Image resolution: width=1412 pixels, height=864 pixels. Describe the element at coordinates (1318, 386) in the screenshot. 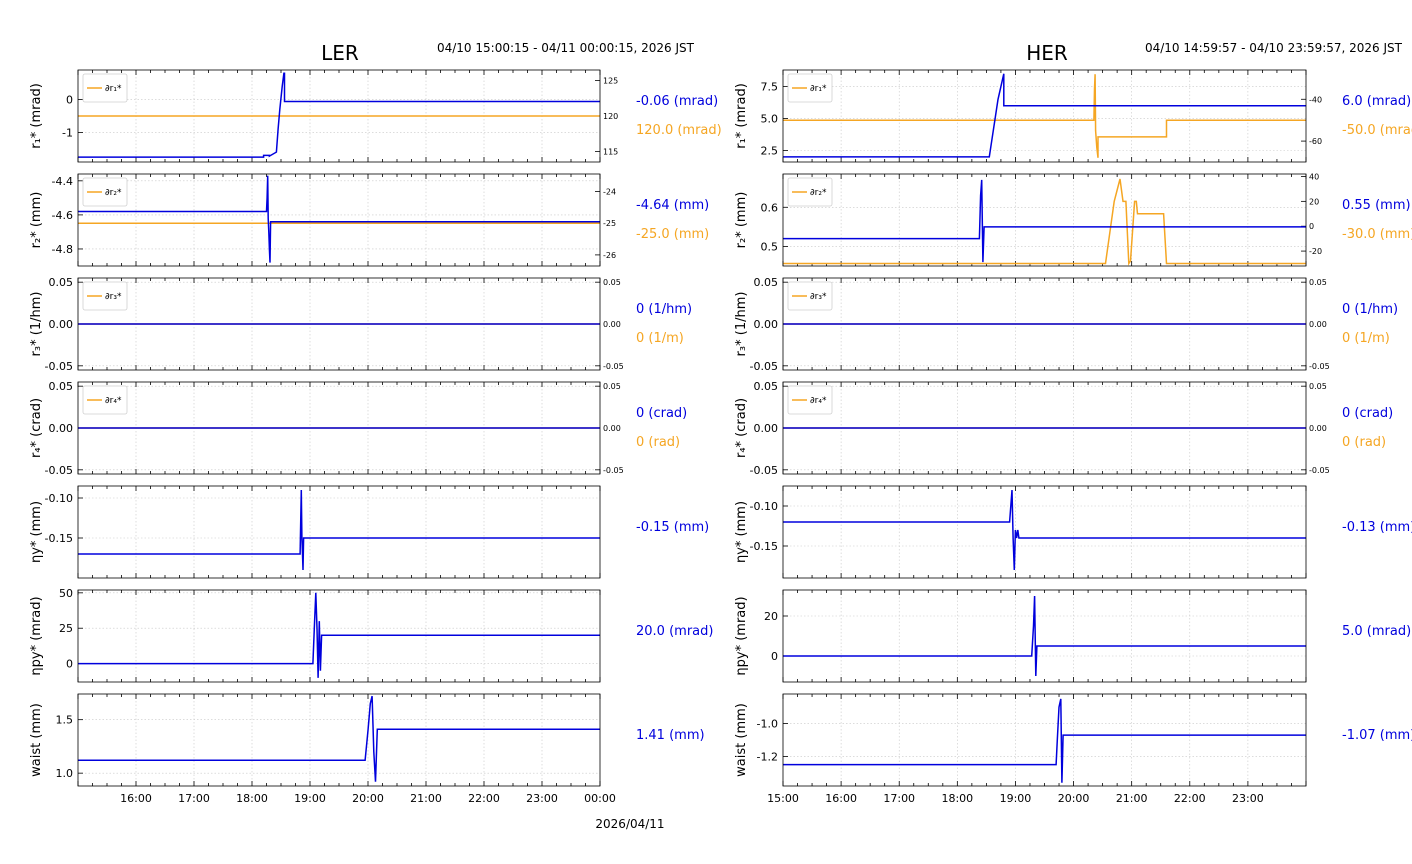

I see `y2-tick-label: 0.05` at that location.